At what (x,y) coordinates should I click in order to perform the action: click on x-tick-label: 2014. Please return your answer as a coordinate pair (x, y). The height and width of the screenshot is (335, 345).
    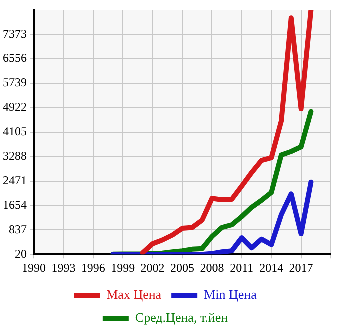
    Looking at the image, I should click on (272, 267).